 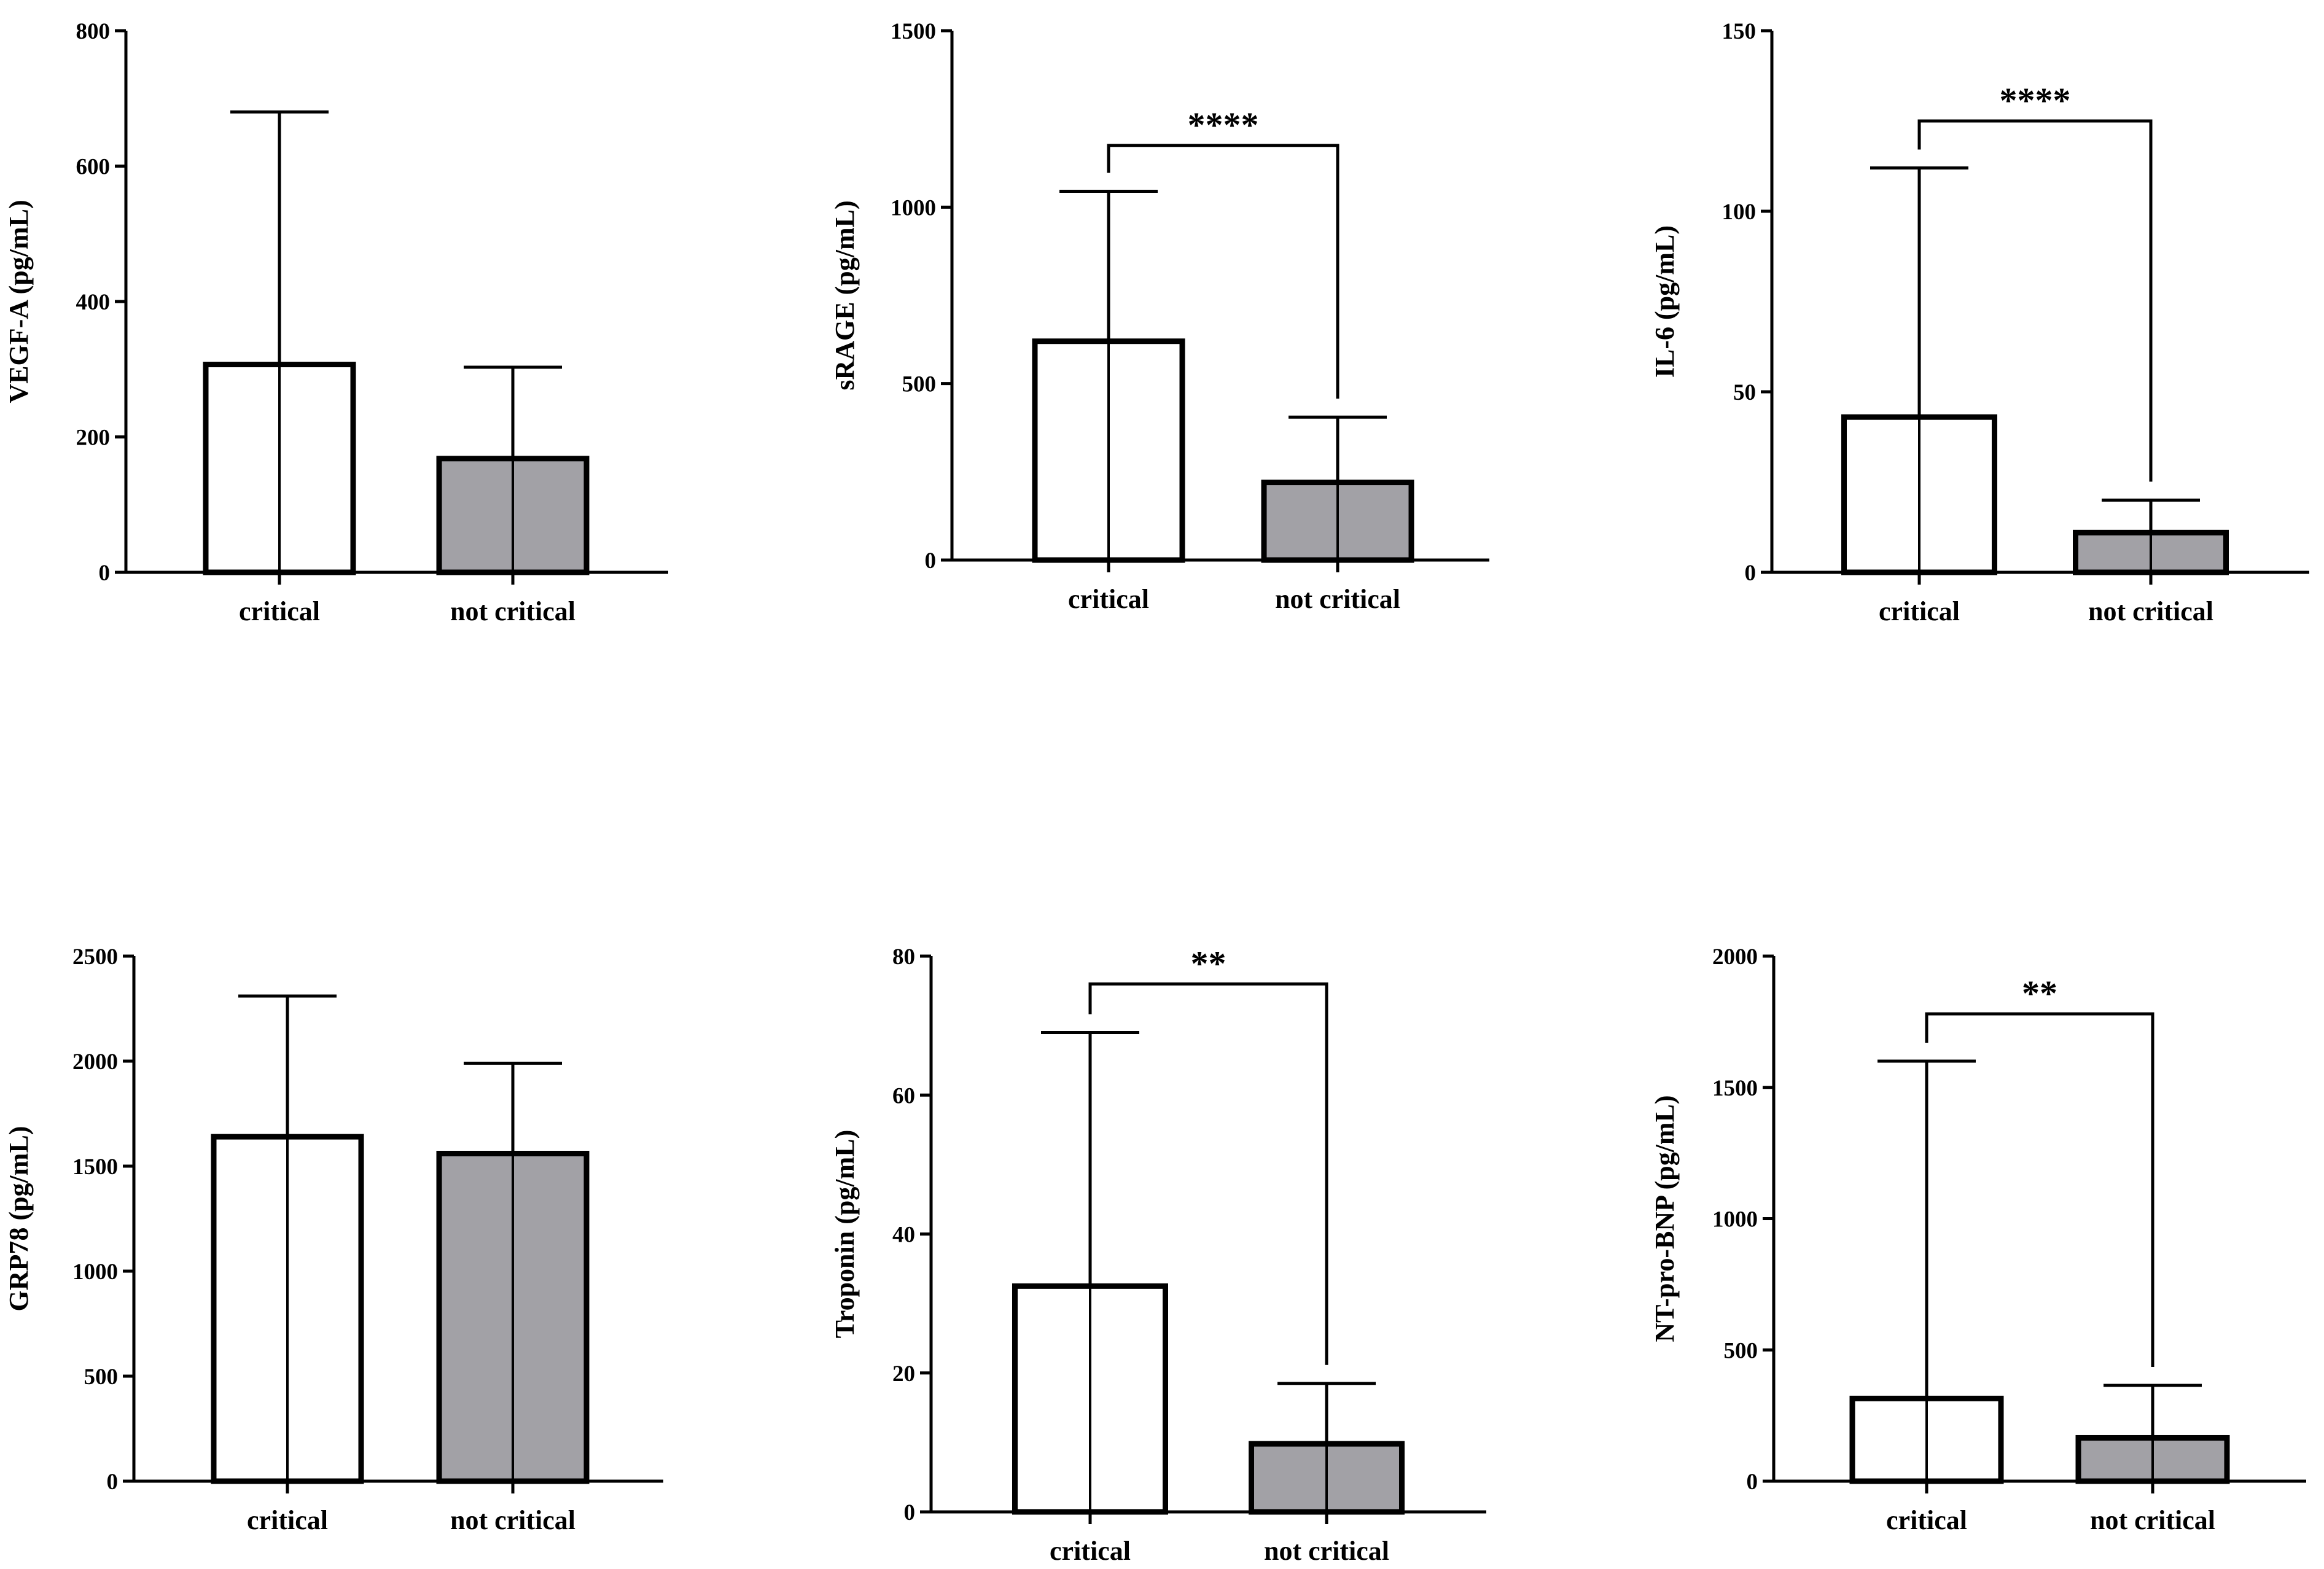 What do you see at coordinates (903, 1095) in the screenshot?
I see `y-tick-label: 60` at bounding box center [903, 1095].